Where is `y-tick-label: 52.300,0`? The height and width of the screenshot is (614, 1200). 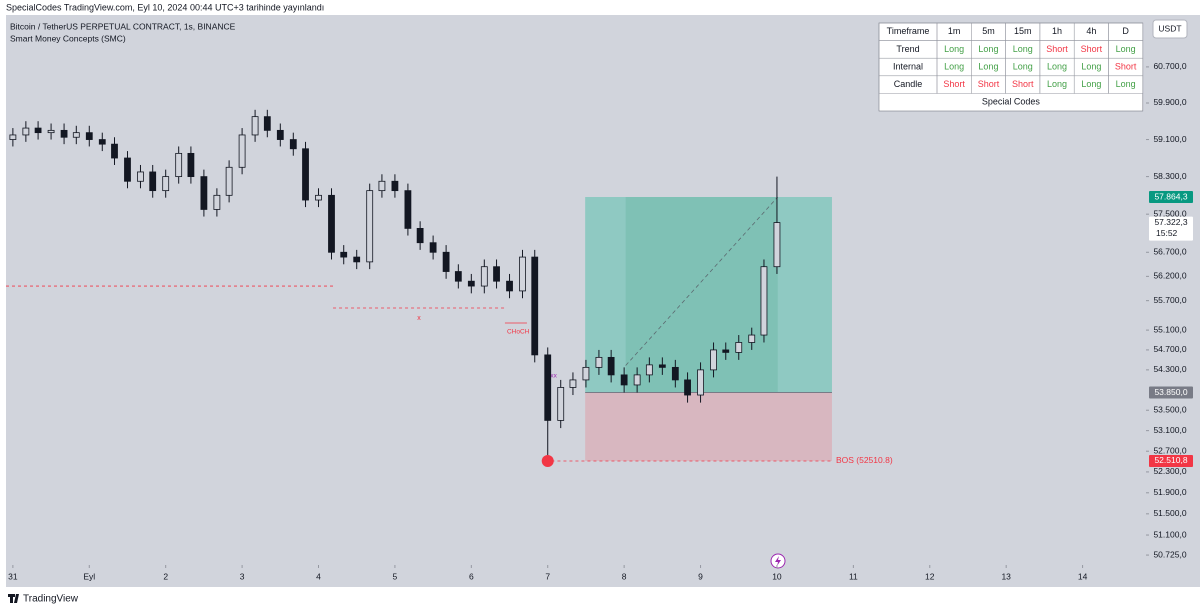 y-tick-label: 52.300,0 is located at coordinates (1169, 471).